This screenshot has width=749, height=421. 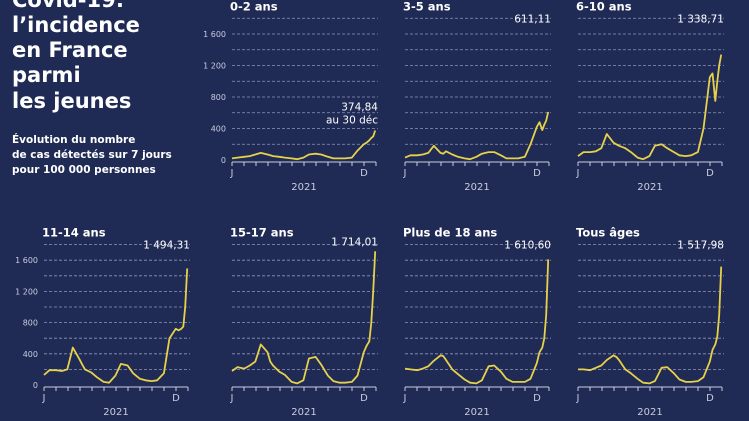 What do you see at coordinates (76, 25) in the screenshot?
I see `title-line: l’incidence` at bounding box center [76, 25].